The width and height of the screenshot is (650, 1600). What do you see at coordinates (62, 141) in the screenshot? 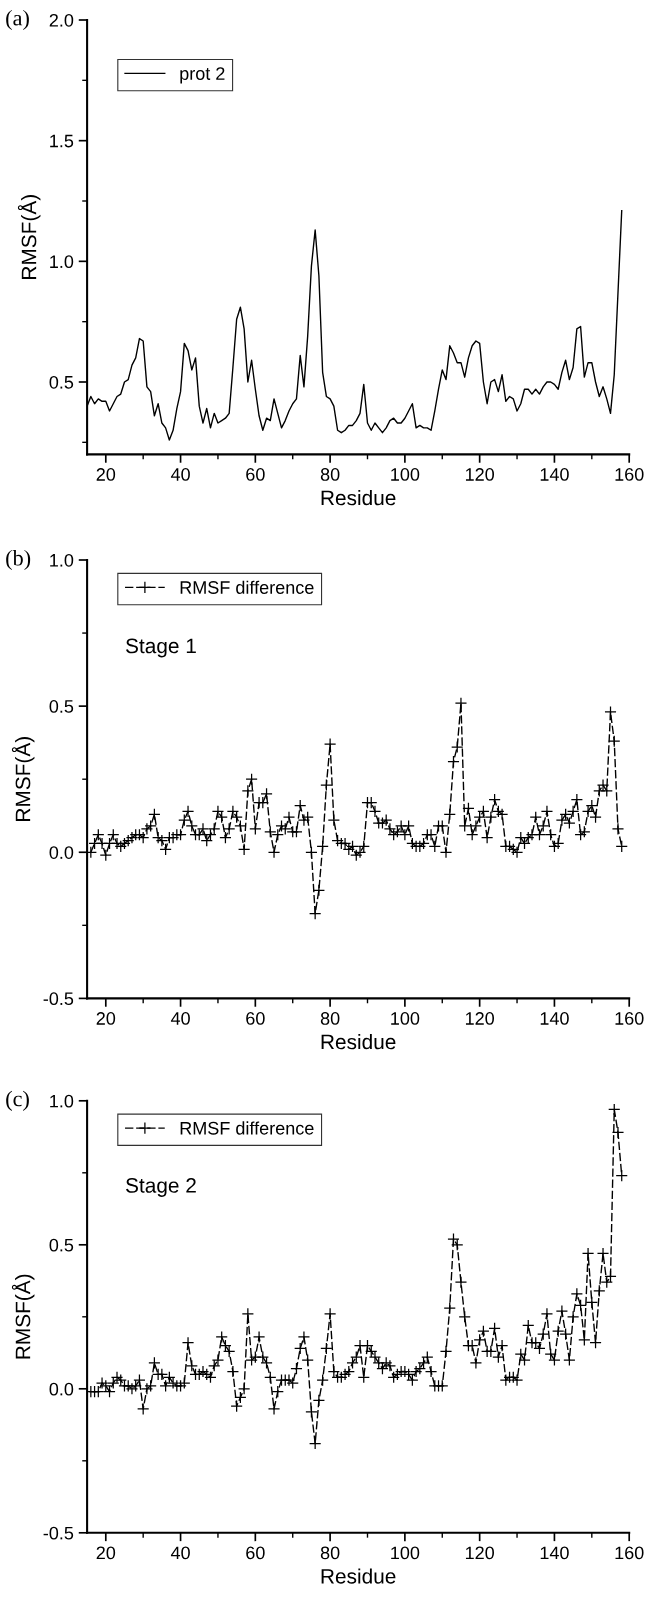
I see `y-tick-label: 1.5` at bounding box center [62, 141].